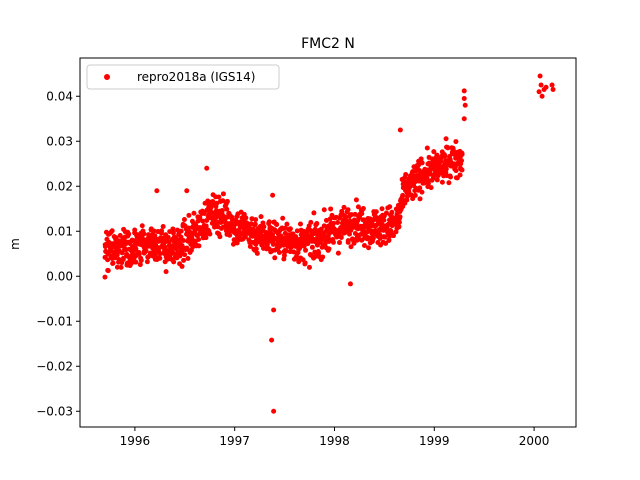 The image size is (640, 480). What do you see at coordinates (434, 441) in the screenshot?
I see `x-tick-label: 1999` at bounding box center [434, 441].